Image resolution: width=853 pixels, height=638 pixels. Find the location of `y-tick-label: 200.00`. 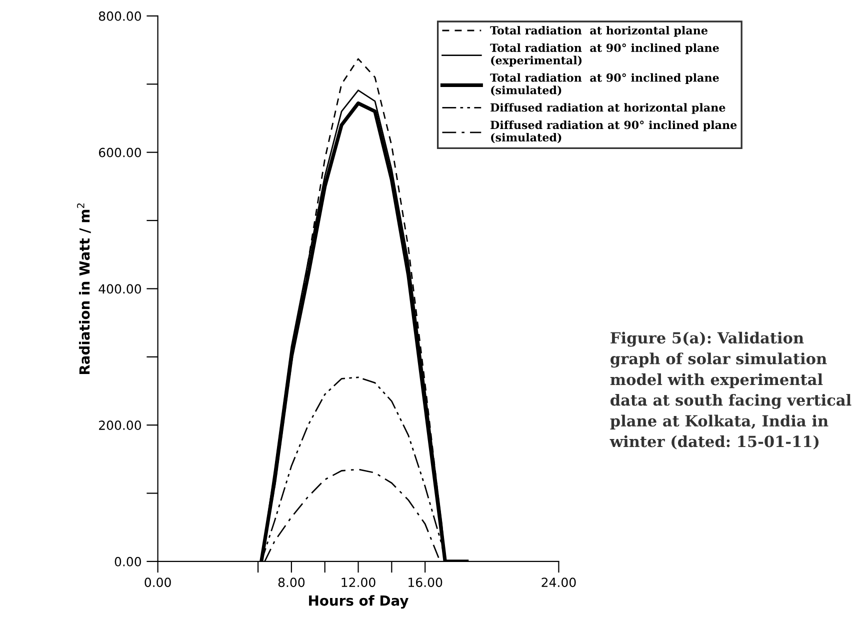

y-tick-label: 200.00 is located at coordinates (120, 425).